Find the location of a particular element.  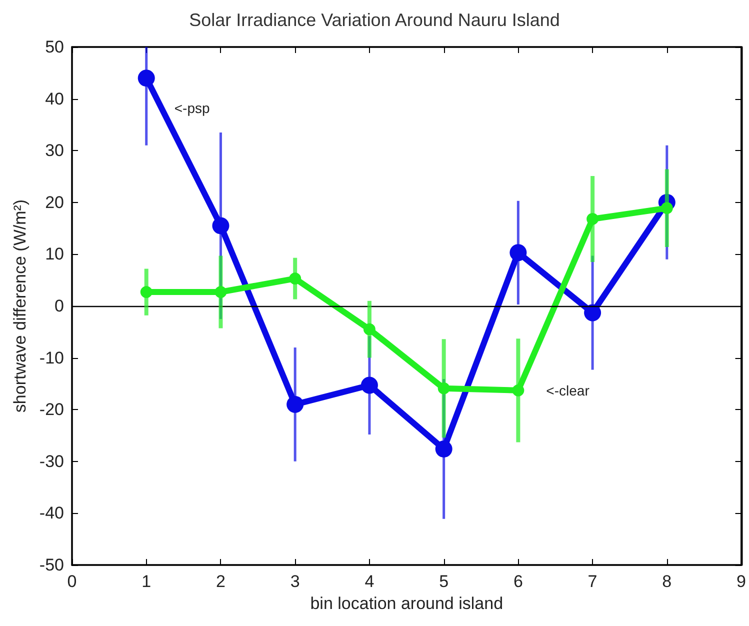

annotation: <-psp is located at coordinates (192, 108).